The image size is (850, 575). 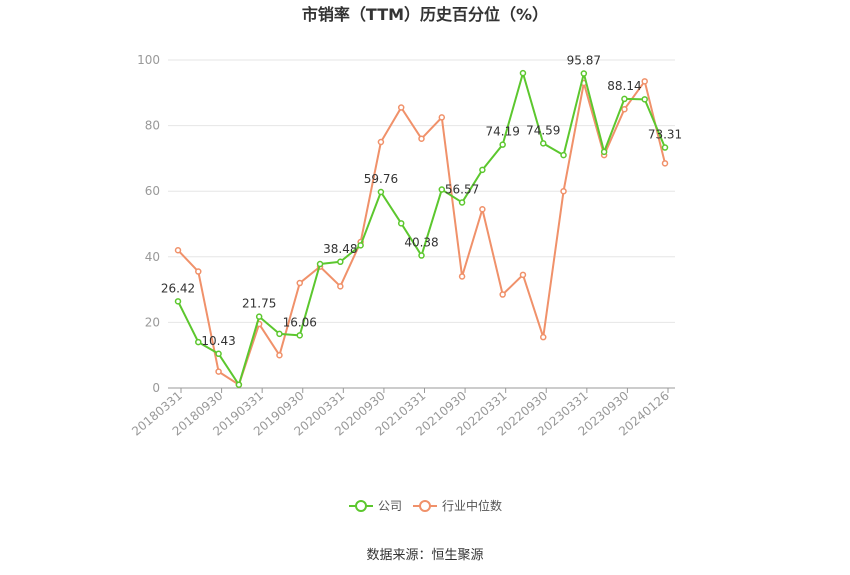 I want to click on y-tick-label: 100, so click(x=148, y=60).